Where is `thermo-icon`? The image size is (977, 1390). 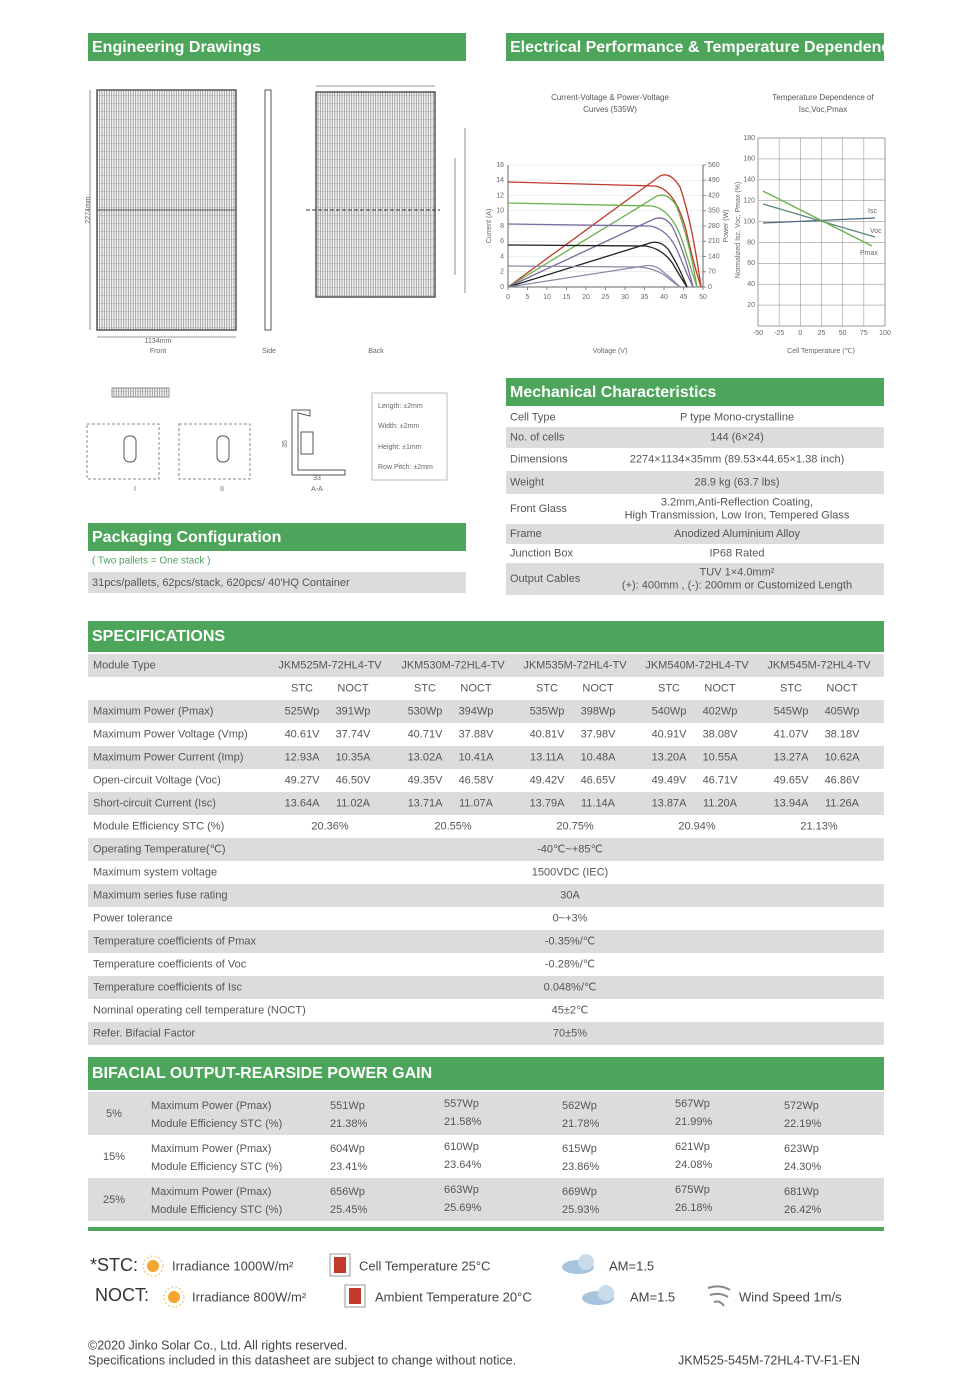 thermo-icon is located at coordinates (340, 1265).